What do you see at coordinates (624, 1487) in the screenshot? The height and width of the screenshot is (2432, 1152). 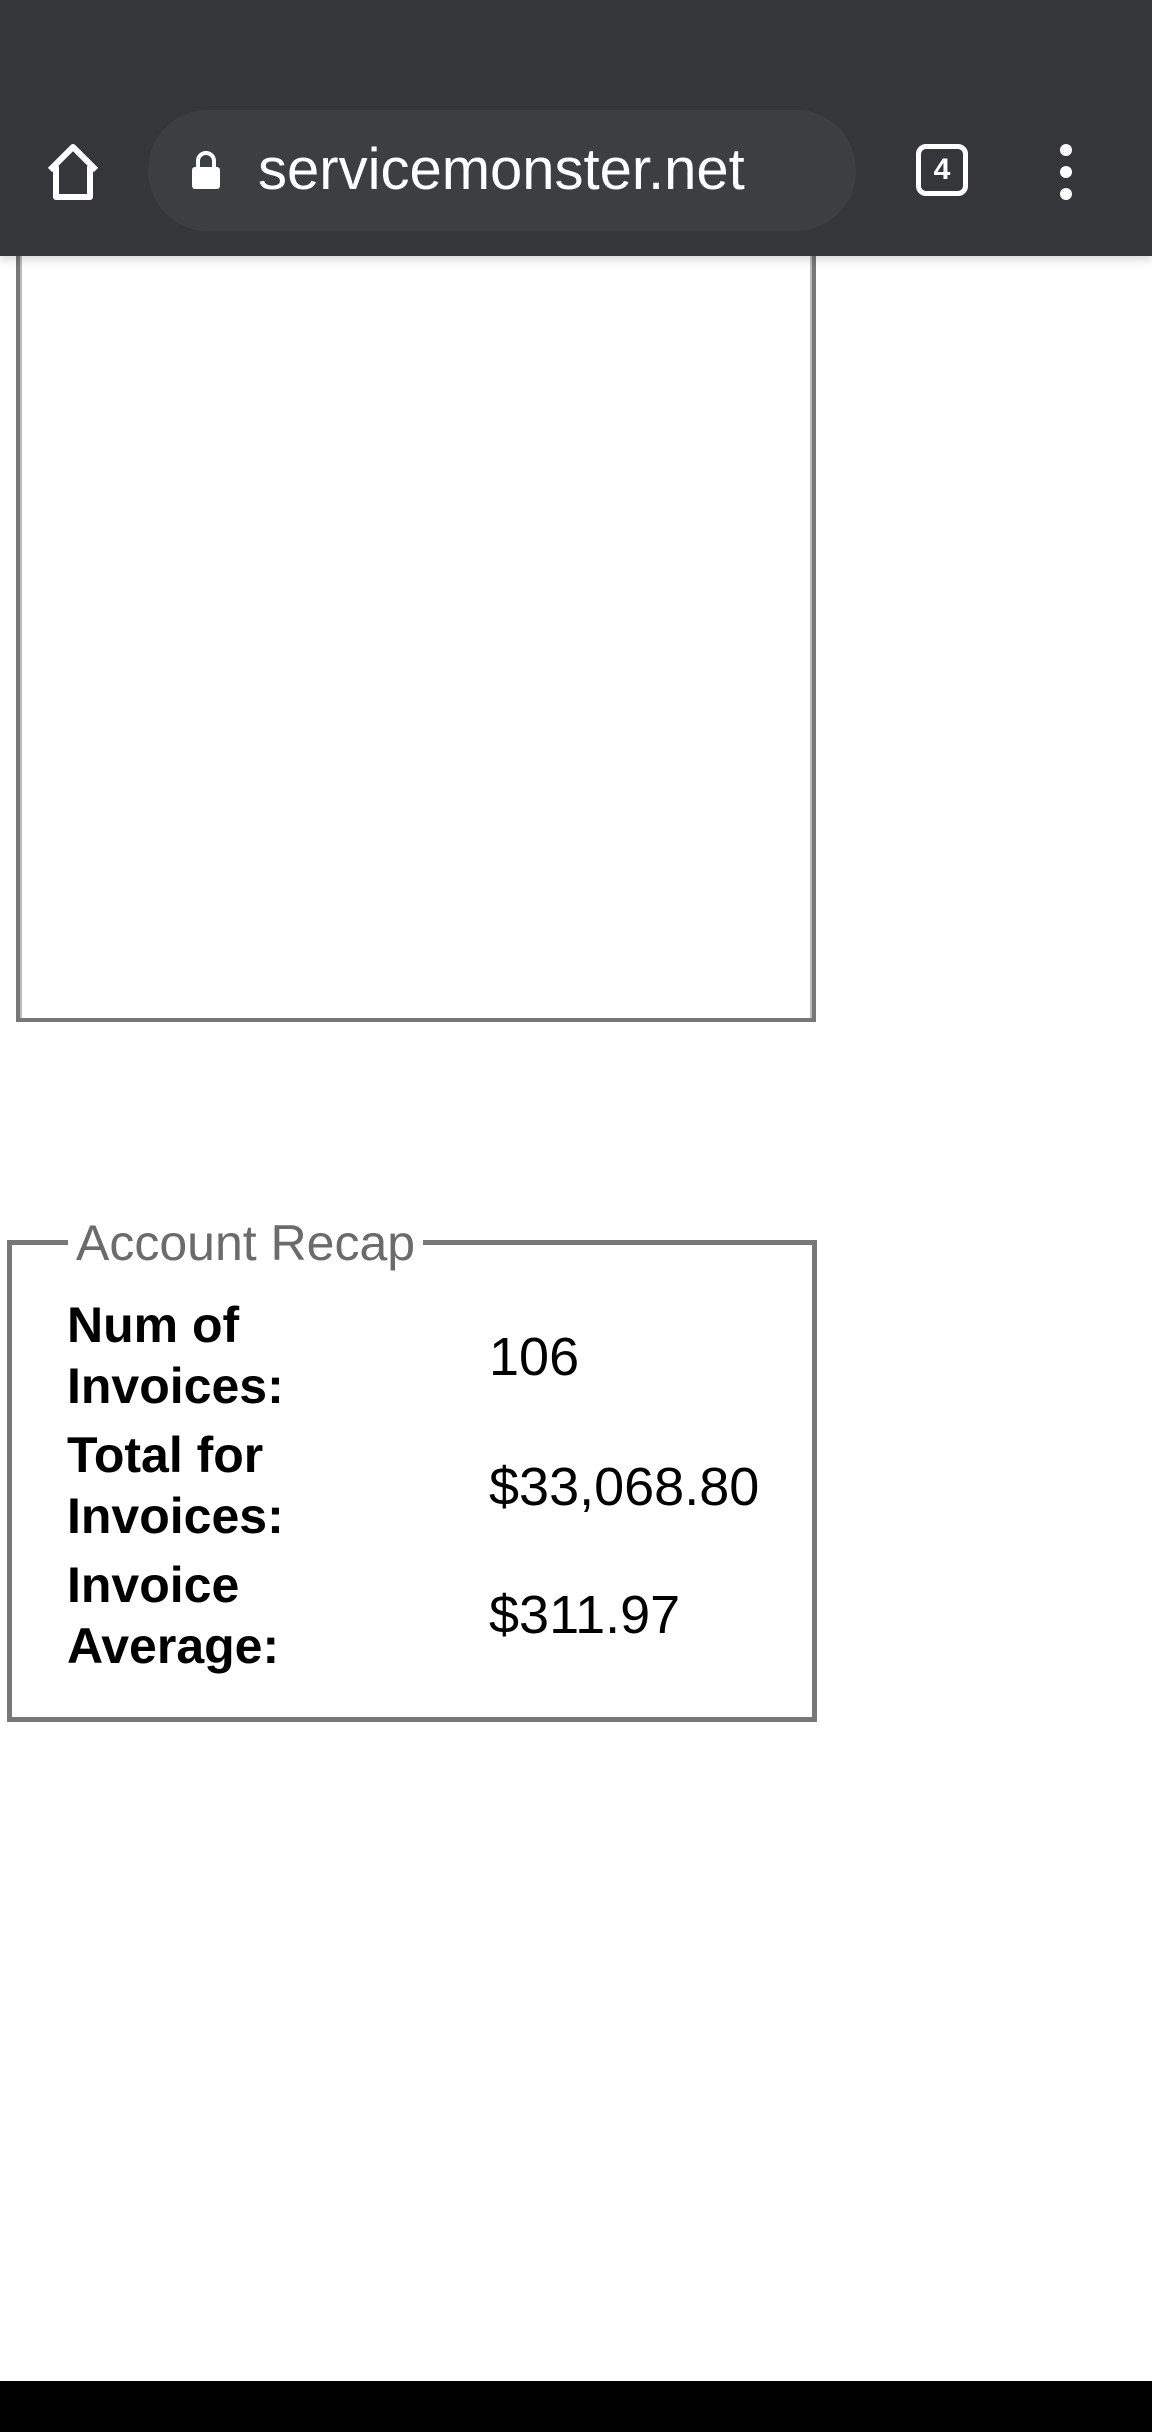 I see `recap-value: $33,068.80` at bounding box center [624, 1487].